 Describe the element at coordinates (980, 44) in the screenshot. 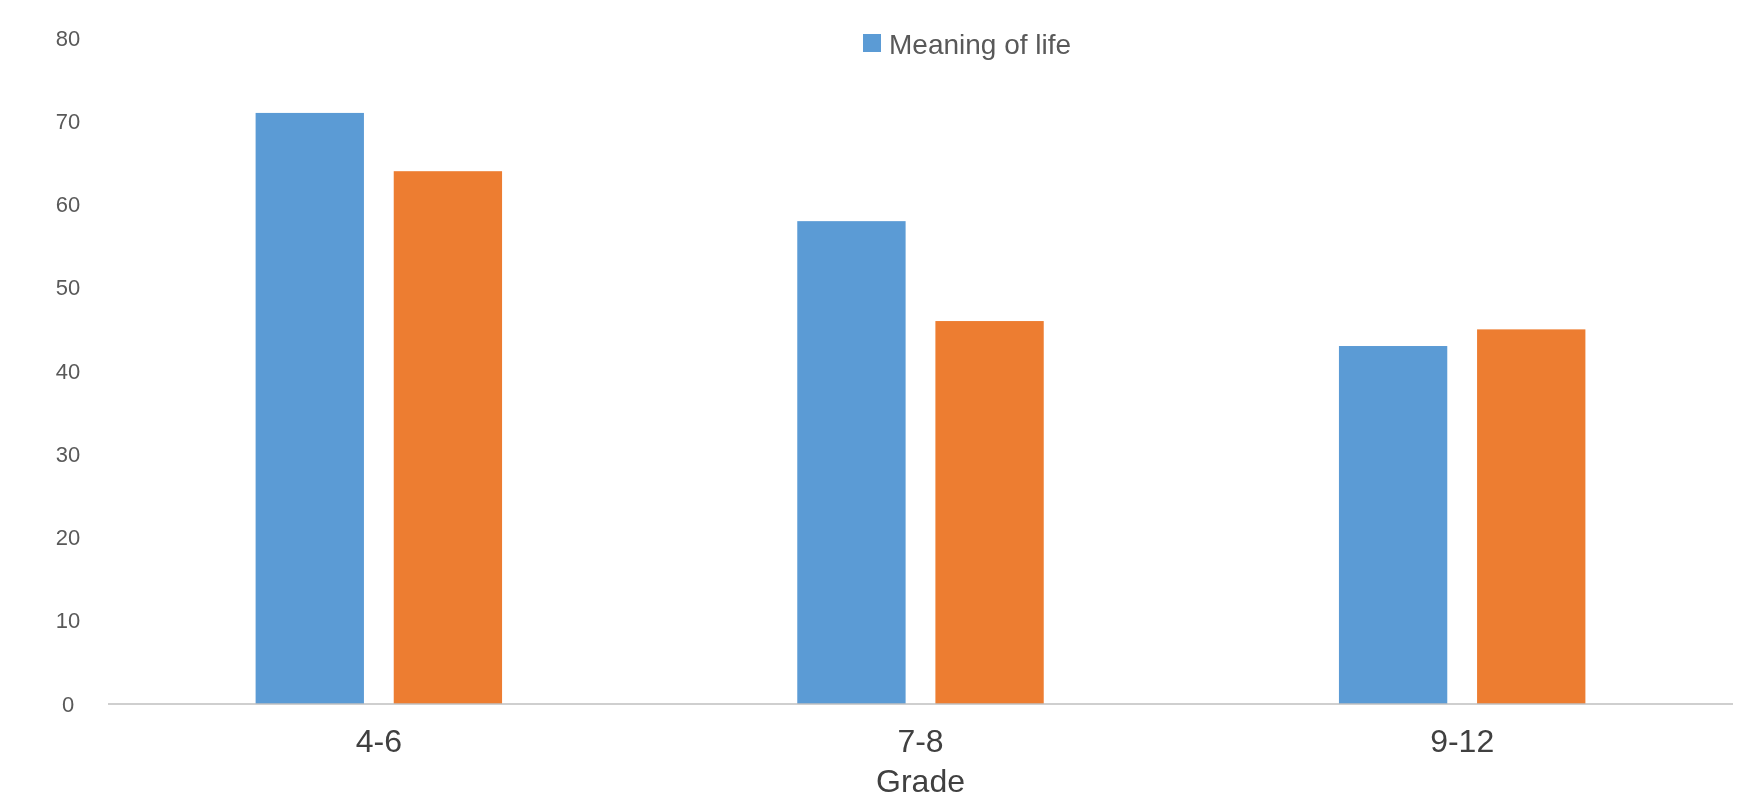

I see `legend-label: Meaning of life` at that location.